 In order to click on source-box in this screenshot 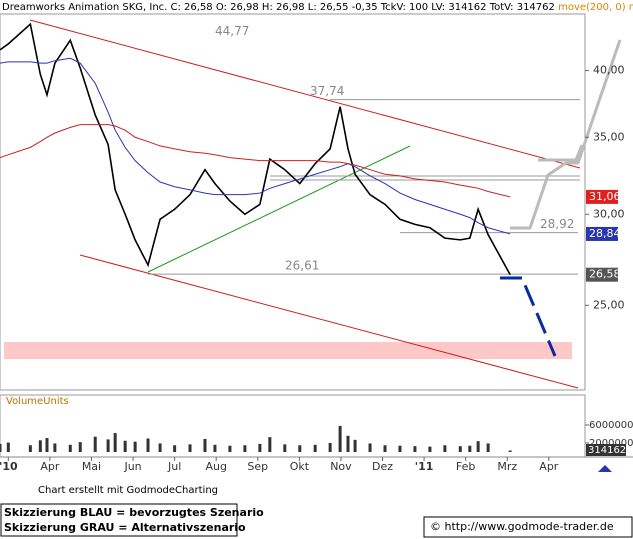, I will do `click(528, 527)`.